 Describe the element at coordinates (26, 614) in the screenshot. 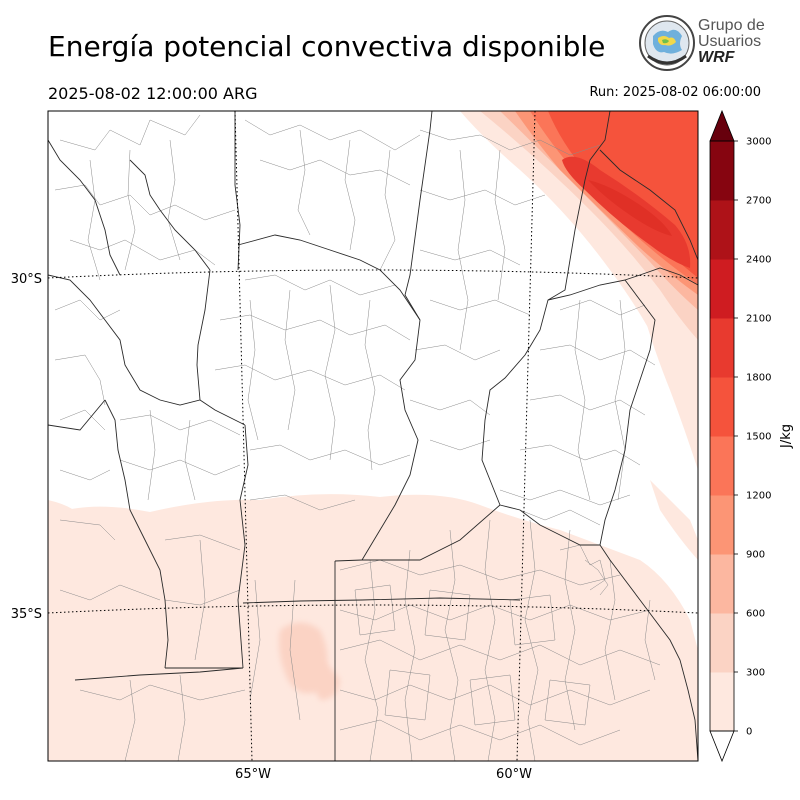

I see `lat-label-35: 35°S` at that location.